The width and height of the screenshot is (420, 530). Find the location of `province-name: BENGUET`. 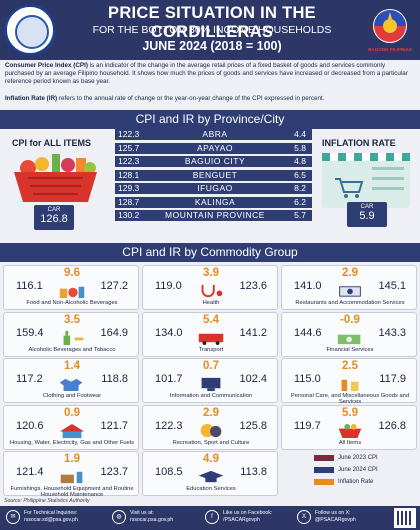

province-name: BENGUET is located at coordinates (215, 174).